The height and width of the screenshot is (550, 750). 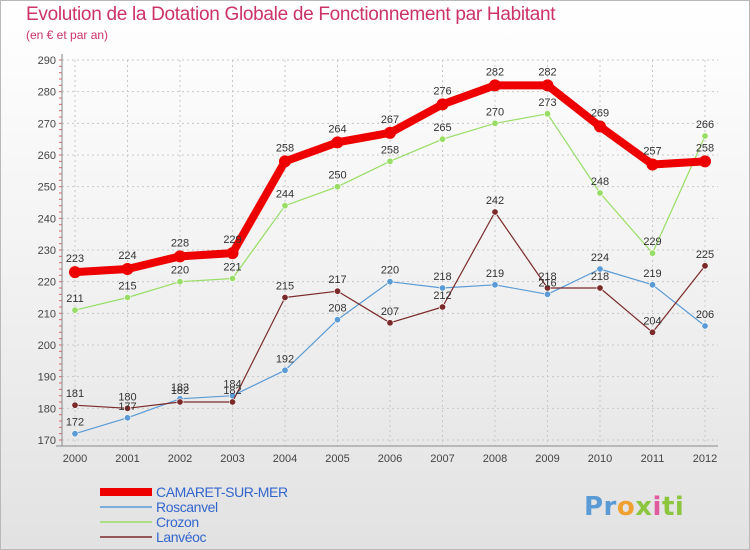 I want to click on data-label-0: 223, so click(x=75, y=259).